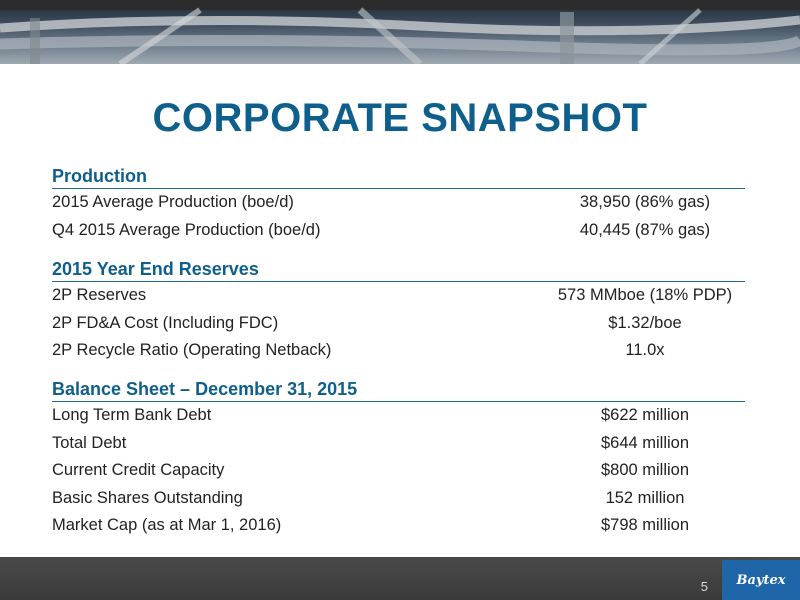 The width and height of the screenshot is (800, 600). I want to click on row-label: Basic Shares Outstanding, so click(147, 497).